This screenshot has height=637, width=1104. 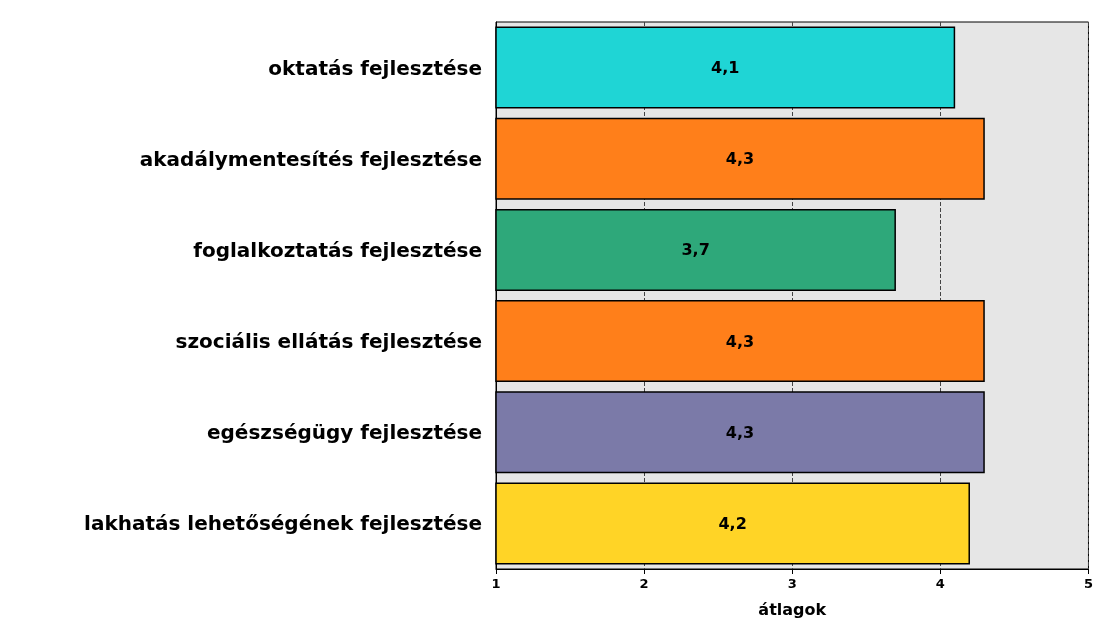 I want to click on y-tick-label: lakhatás lehetőségének fejlesztése, so click(x=283, y=523).